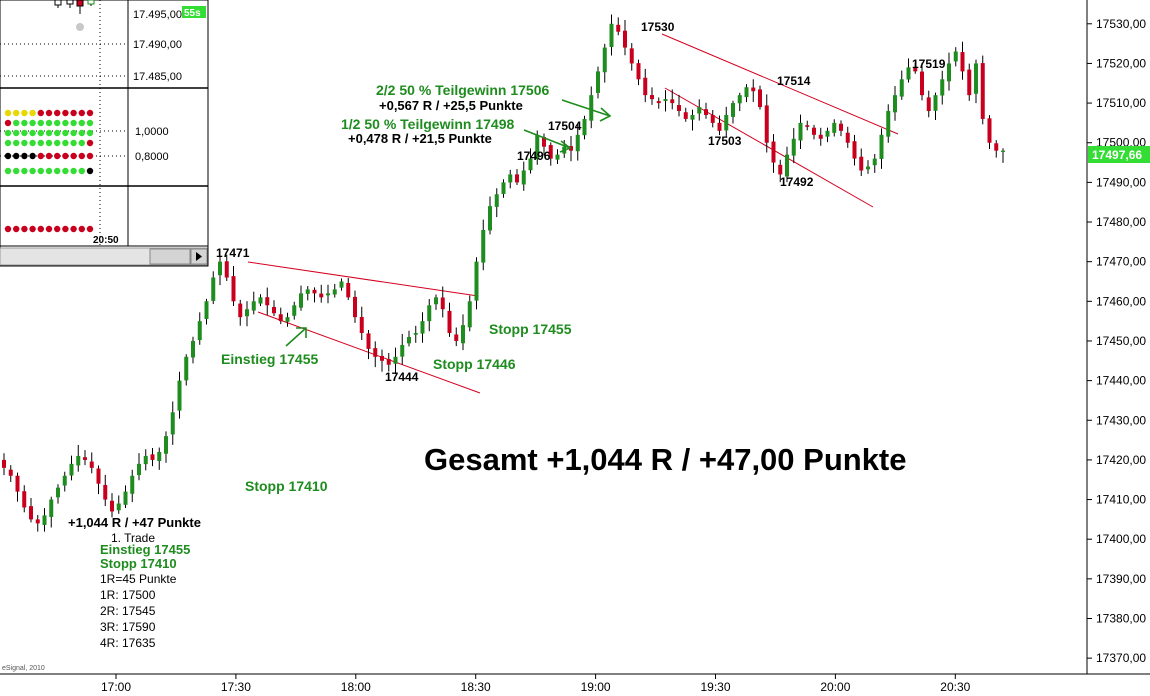 The image size is (1150, 696). What do you see at coordinates (451, 105) in the screenshot?
I see `teilgewinn-2-result: +0,567 R / +25,5 Punkte` at bounding box center [451, 105].